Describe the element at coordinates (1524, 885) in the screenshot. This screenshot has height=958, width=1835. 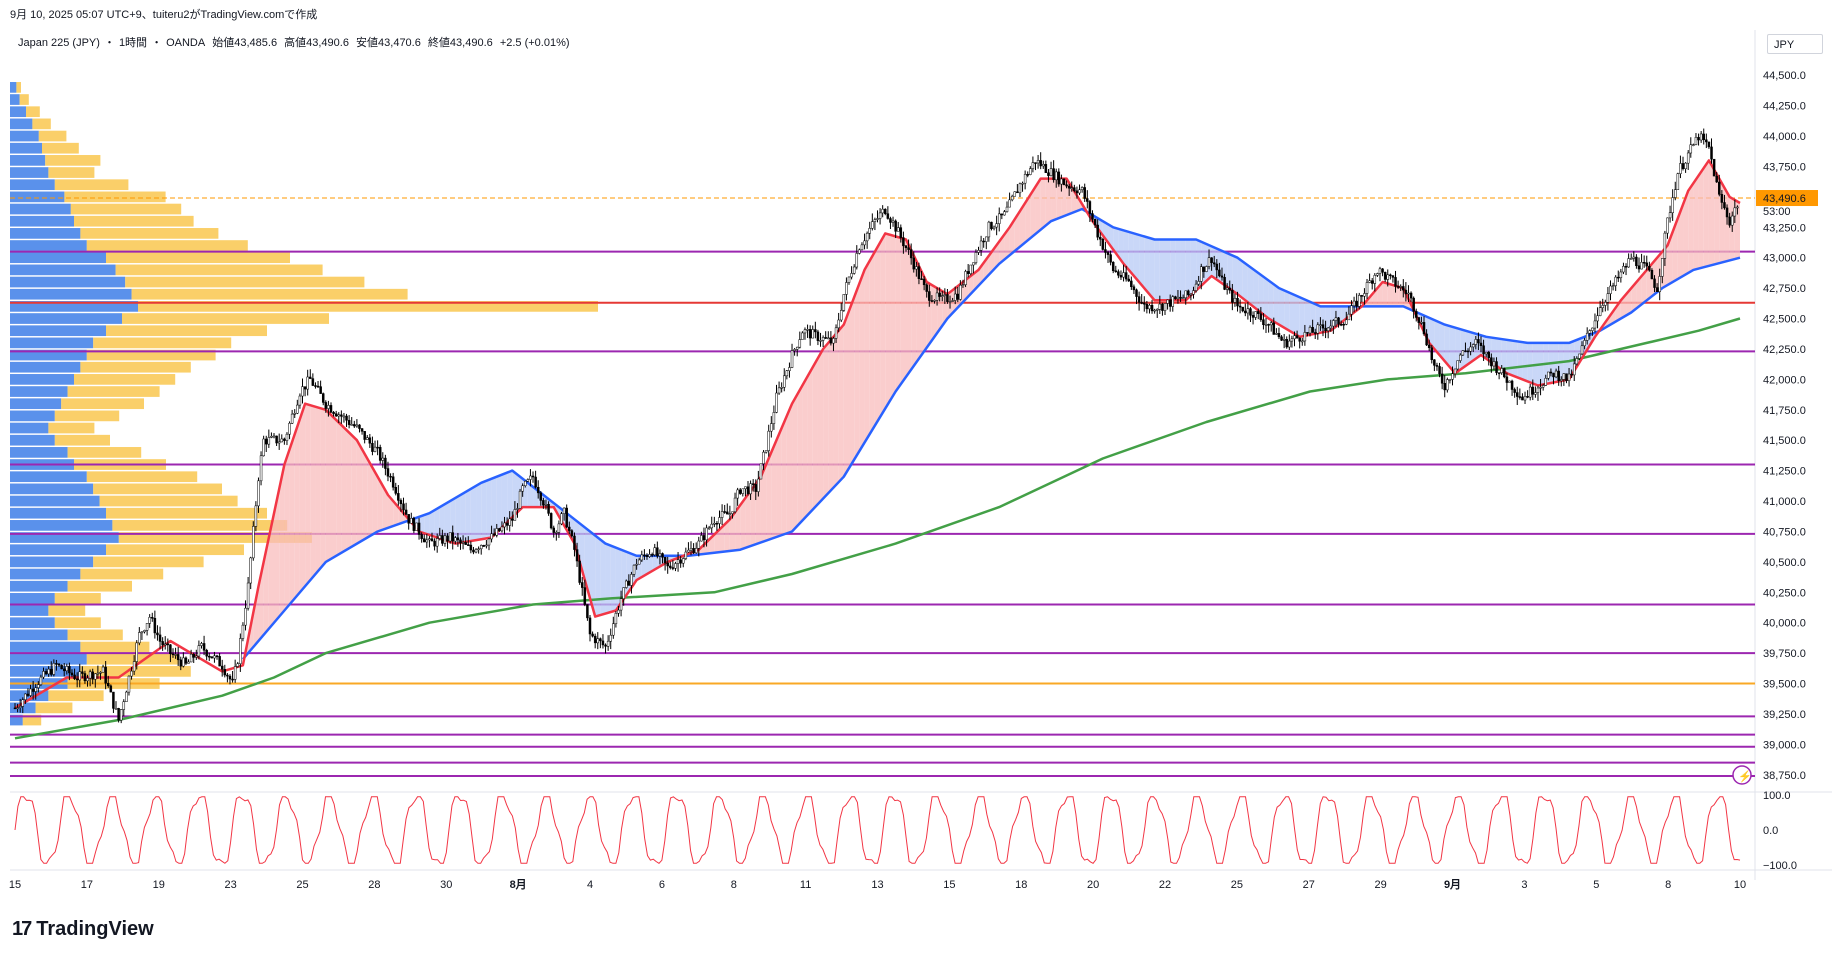
I see `date-tick-label: 3` at that location.